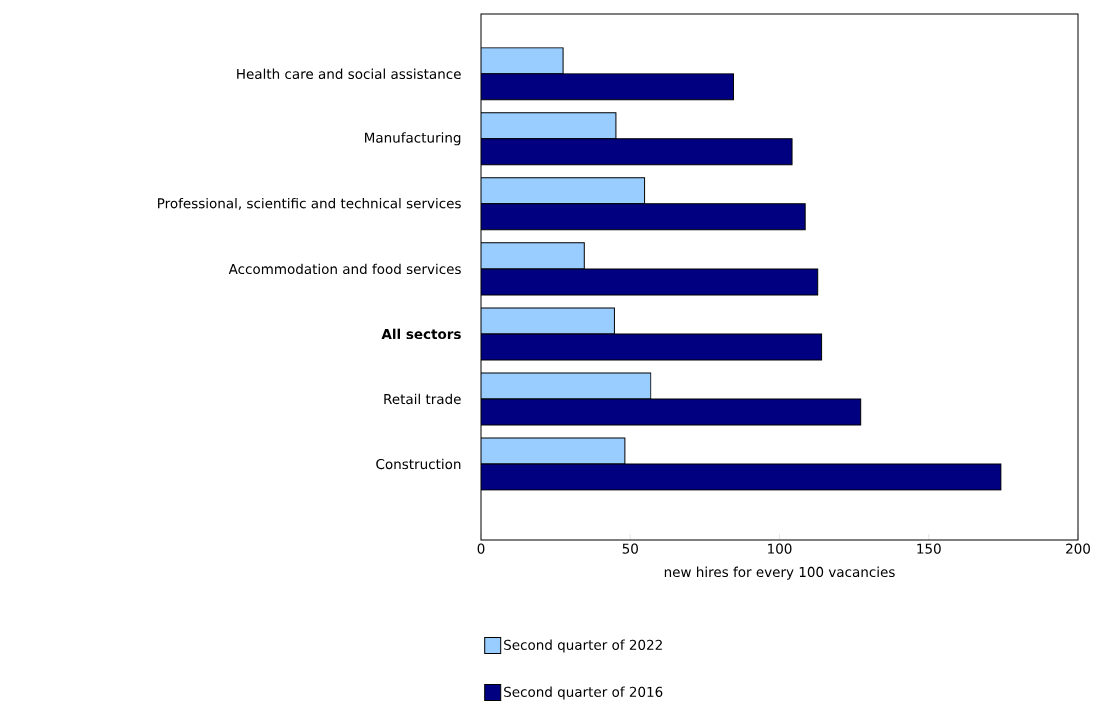  I want to click on x-tick-label: 150, so click(929, 548).